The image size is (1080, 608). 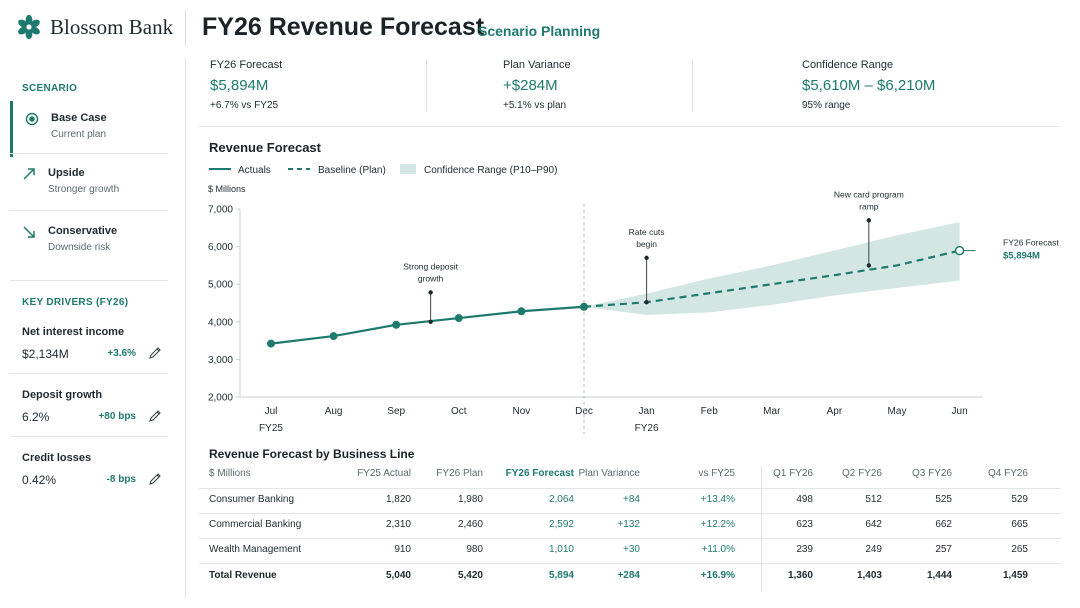 I want to click on scenario-upside: Upside Stronger growth, so click(x=89, y=184).